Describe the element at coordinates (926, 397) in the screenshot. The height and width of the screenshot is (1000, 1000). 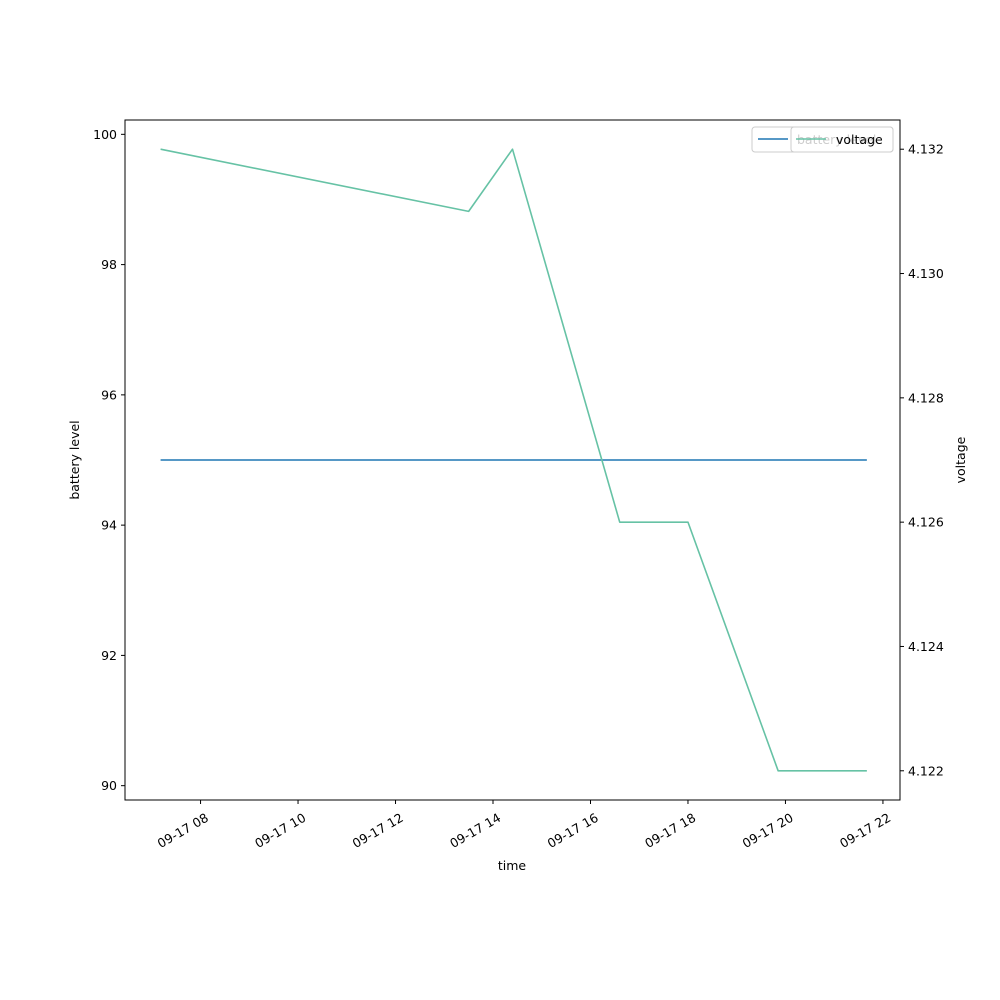
I see `right-y-tick-label: 4.128` at that location.